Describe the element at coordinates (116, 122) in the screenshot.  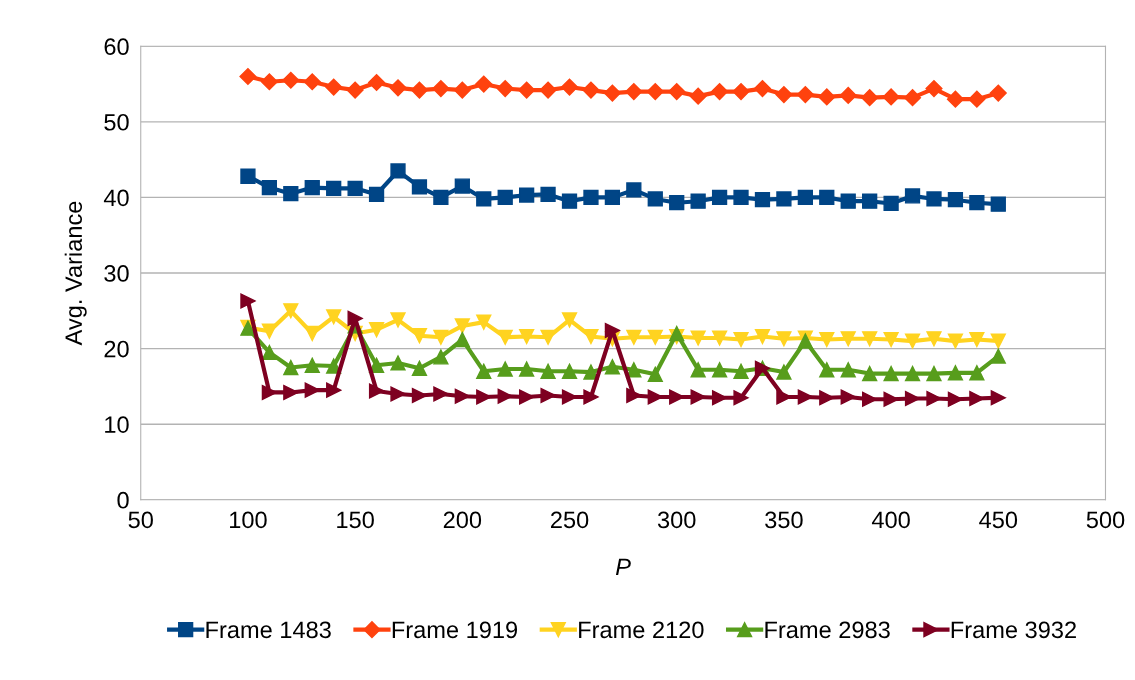
I see `y-tick-label: 50` at that location.